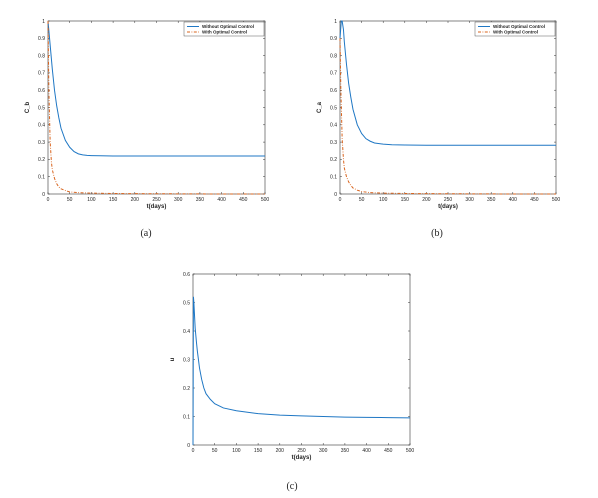  What do you see at coordinates (173, 359) in the screenshot?
I see `y-axis-label: u` at bounding box center [173, 359].